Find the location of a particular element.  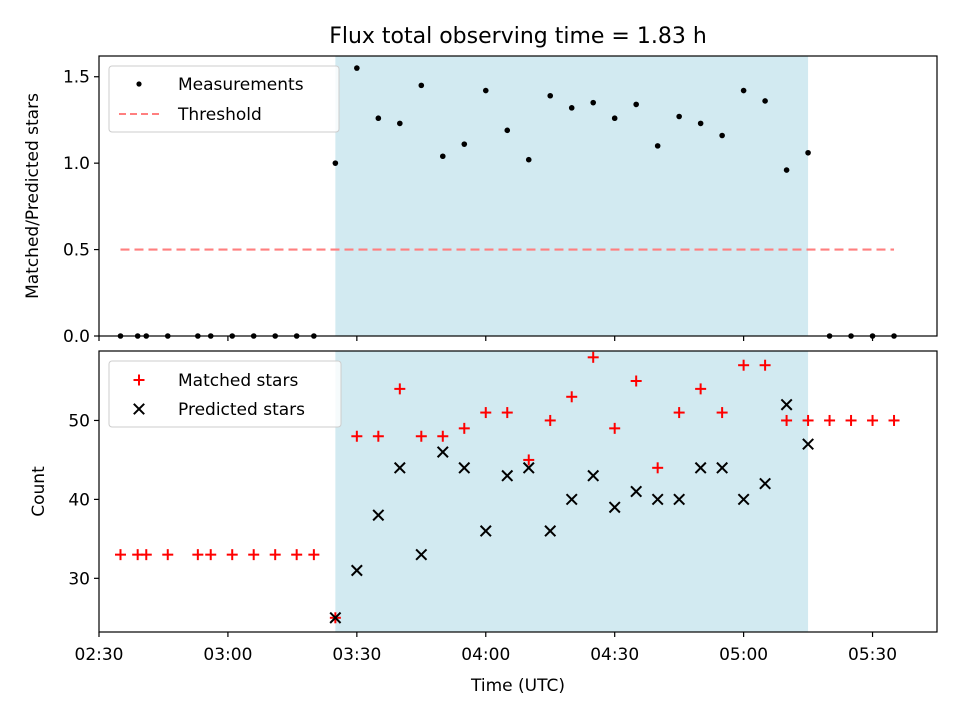

predicted-stars-legend-marker is located at coordinates (139, 409).